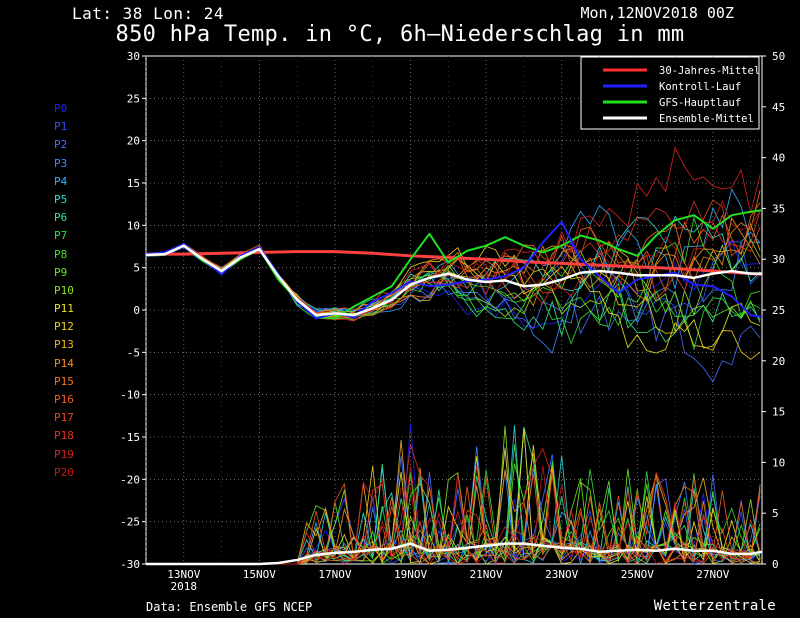  What do you see at coordinates (700, 103) in the screenshot?
I see `legend-entry-label: GFS-Hauptlauf` at bounding box center [700, 103].